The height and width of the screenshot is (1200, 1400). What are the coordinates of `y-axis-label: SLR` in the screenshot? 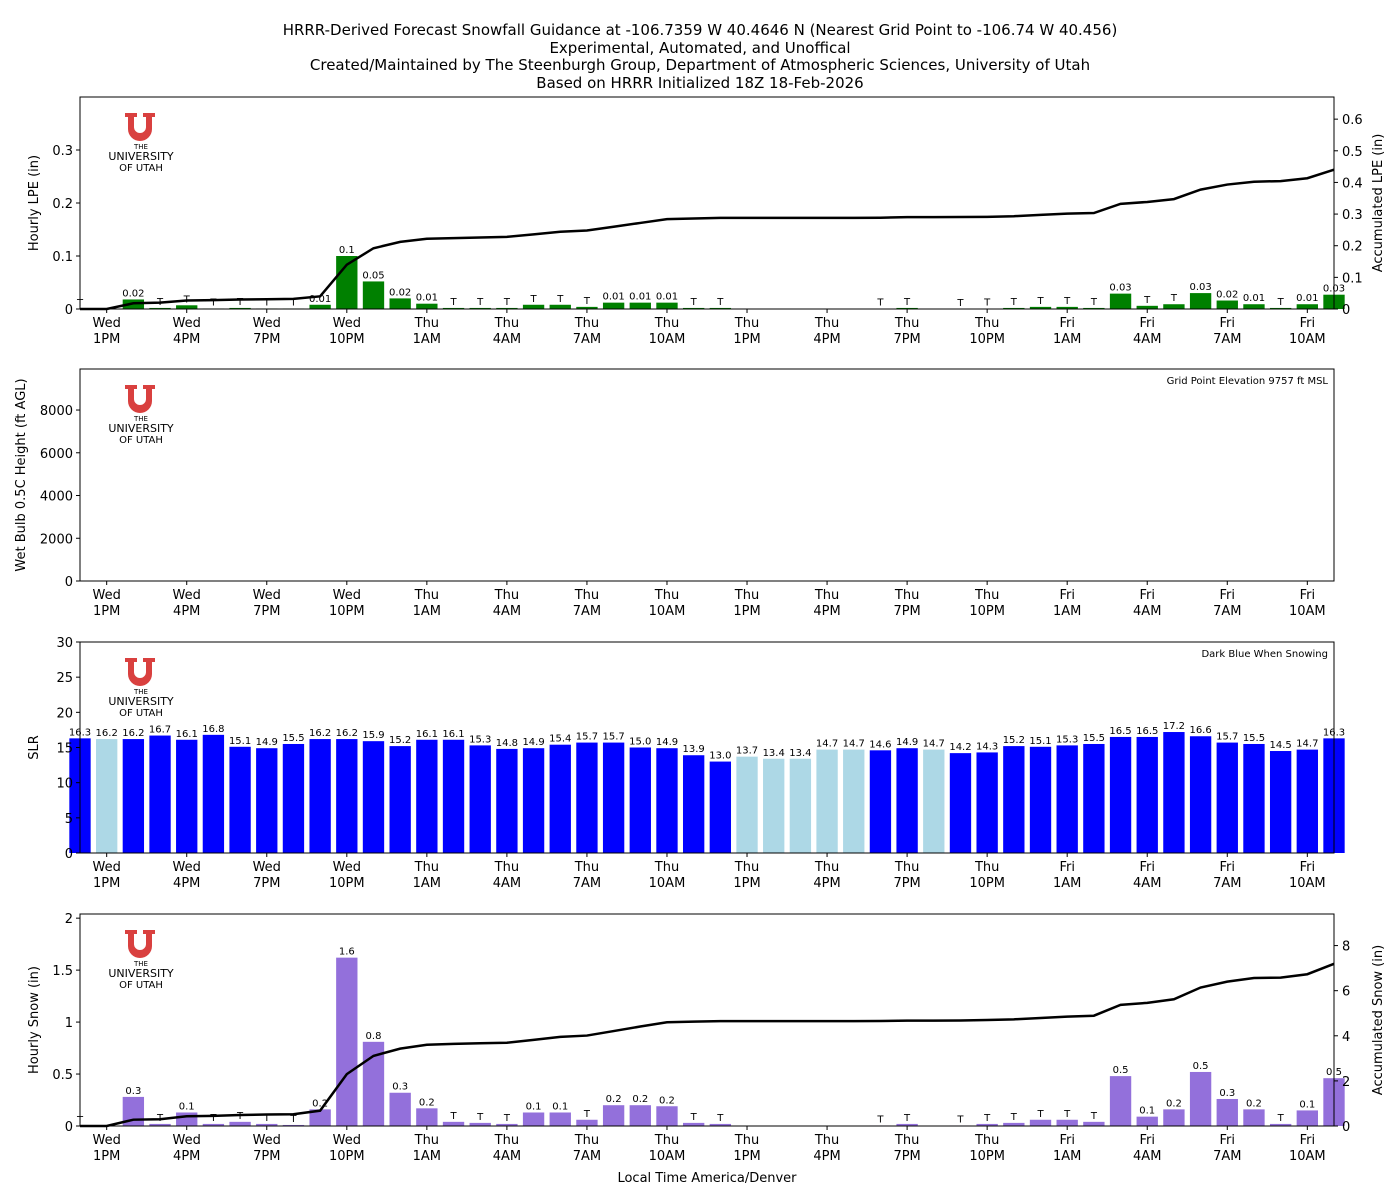 It's located at (34, 747).